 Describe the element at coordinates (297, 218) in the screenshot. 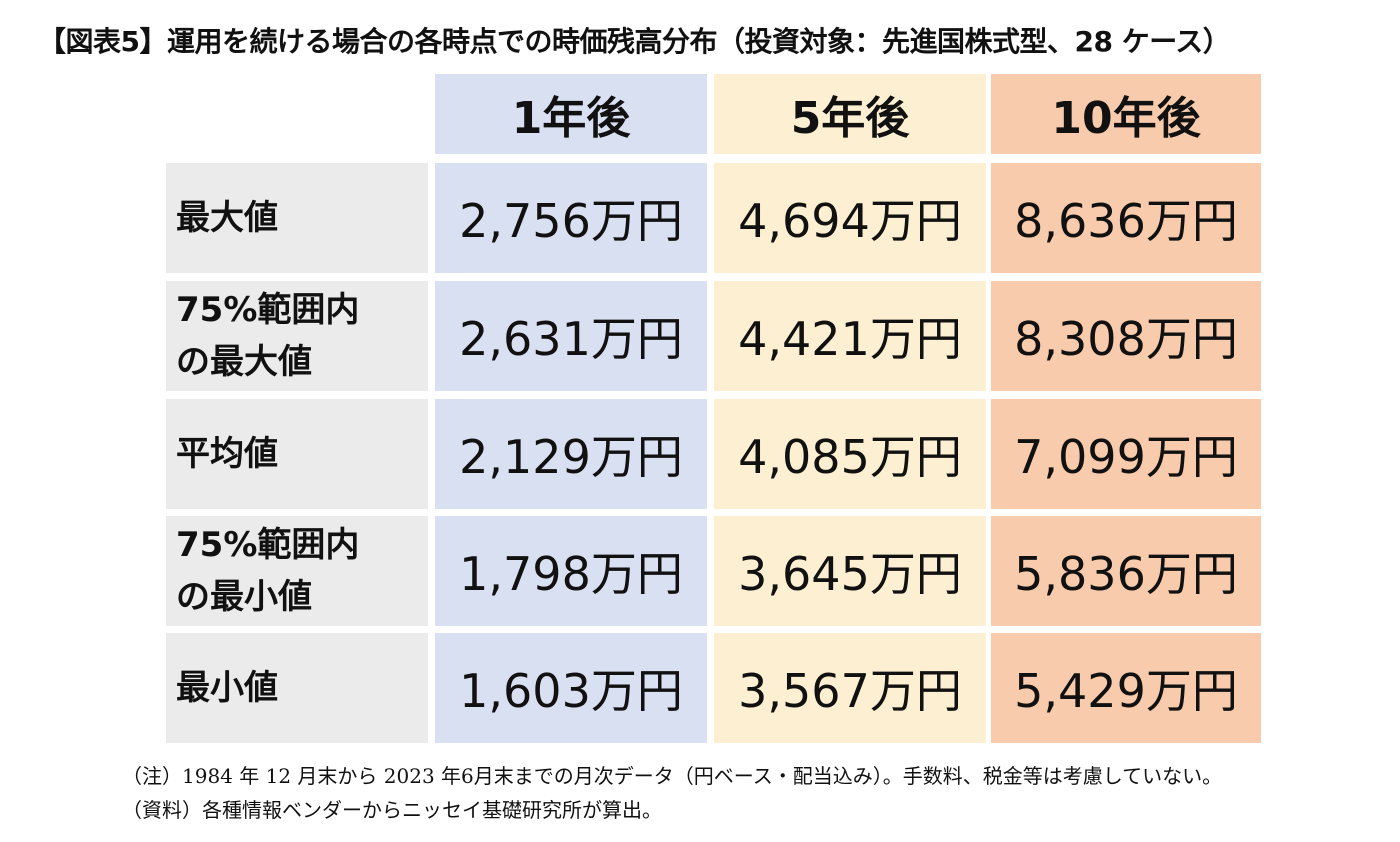

I see `row-label: 最大値` at that location.